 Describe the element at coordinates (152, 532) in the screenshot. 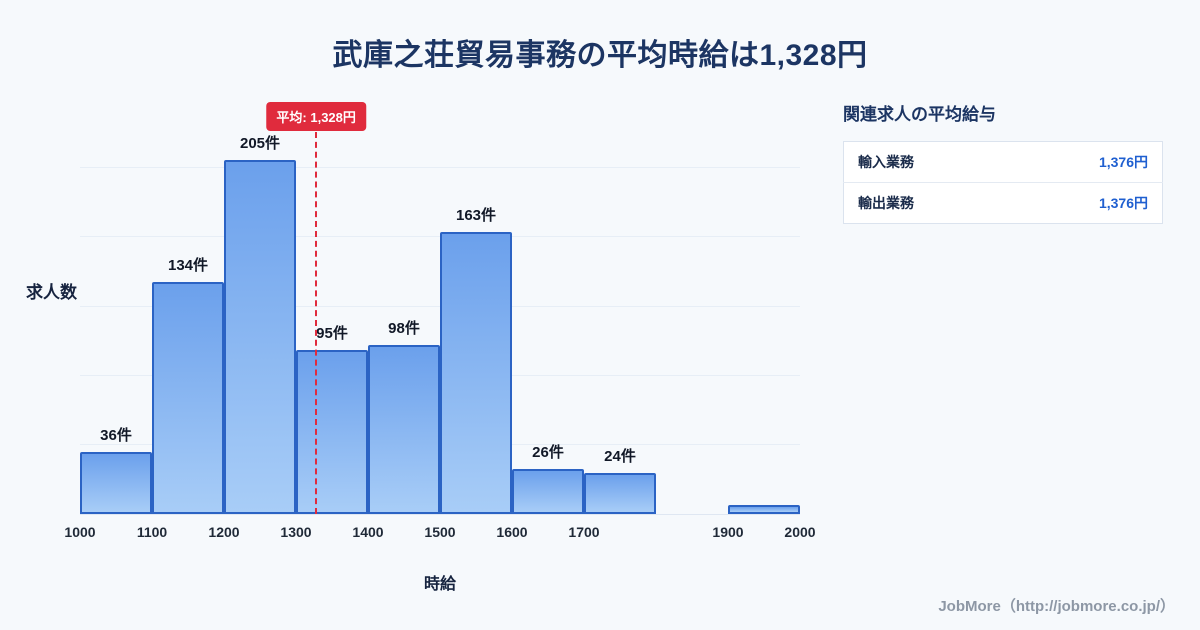

I see `x-tick-label: 1100` at that location.